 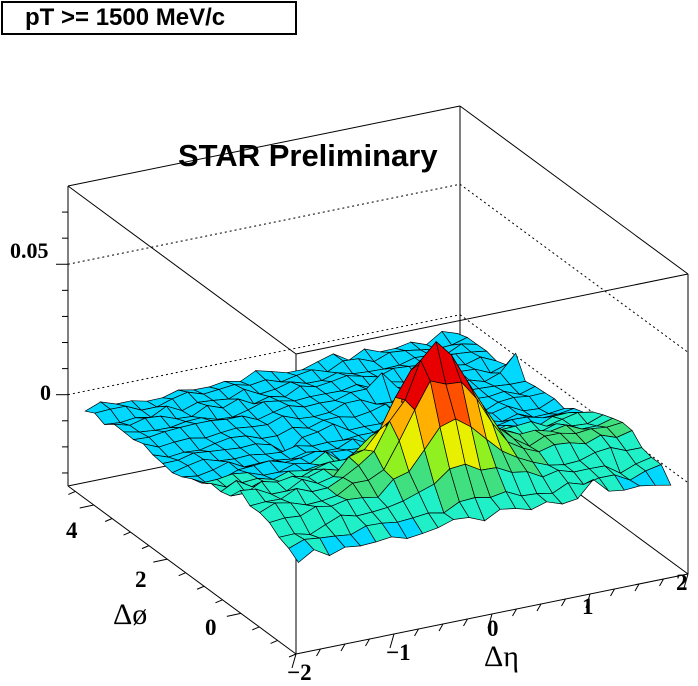 I want to click on x-axis-label: Δη, so click(x=501, y=656).